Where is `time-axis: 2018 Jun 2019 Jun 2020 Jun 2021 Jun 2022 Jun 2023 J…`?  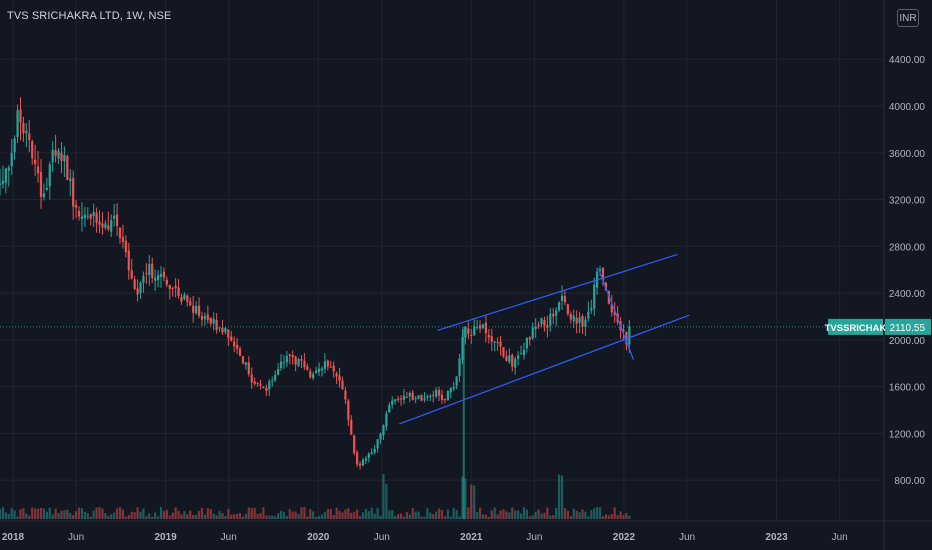 time-axis: 2018 Jun 2019 Jun 2020 Jun 2021 Jun 2022 Jun 2023 J… is located at coordinates (466, 531).